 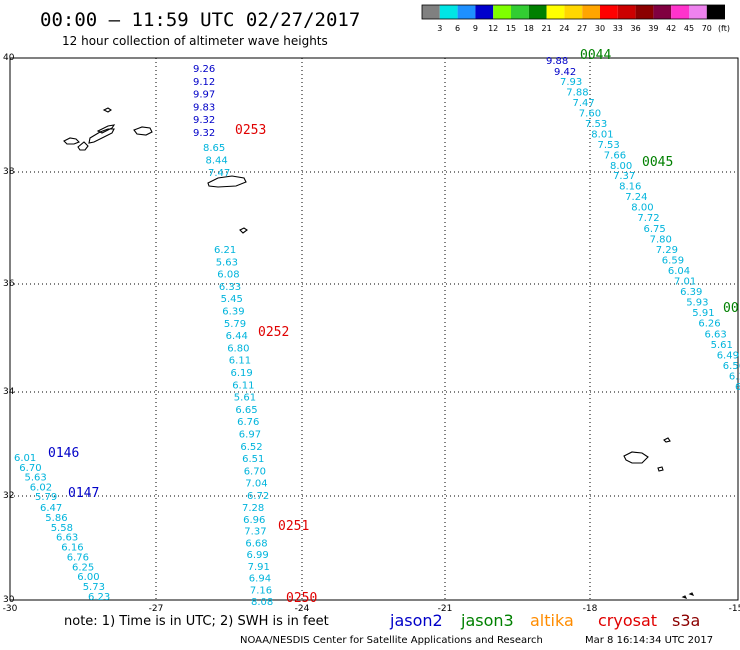 What do you see at coordinates (88, 577) in the screenshot?
I see `wave-height-value: 6.00` at bounding box center [88, 577].